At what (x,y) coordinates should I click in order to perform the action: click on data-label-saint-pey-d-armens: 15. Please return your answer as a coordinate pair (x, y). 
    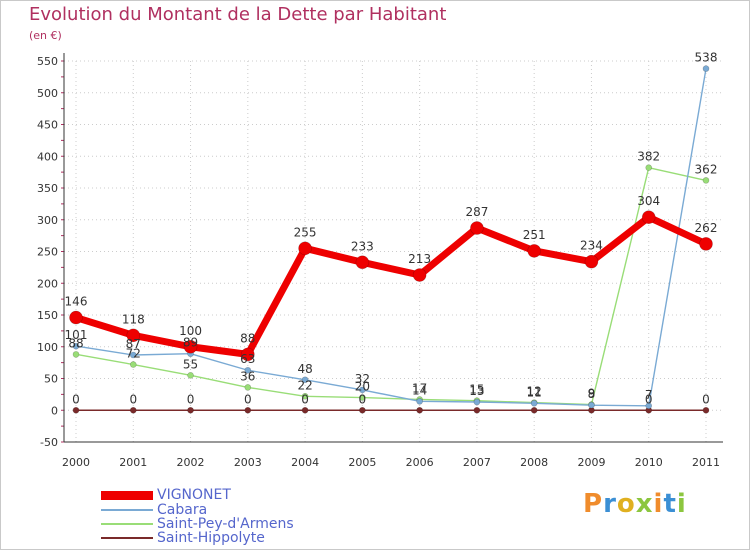
    Looking at the image, I should click on (476, 390).